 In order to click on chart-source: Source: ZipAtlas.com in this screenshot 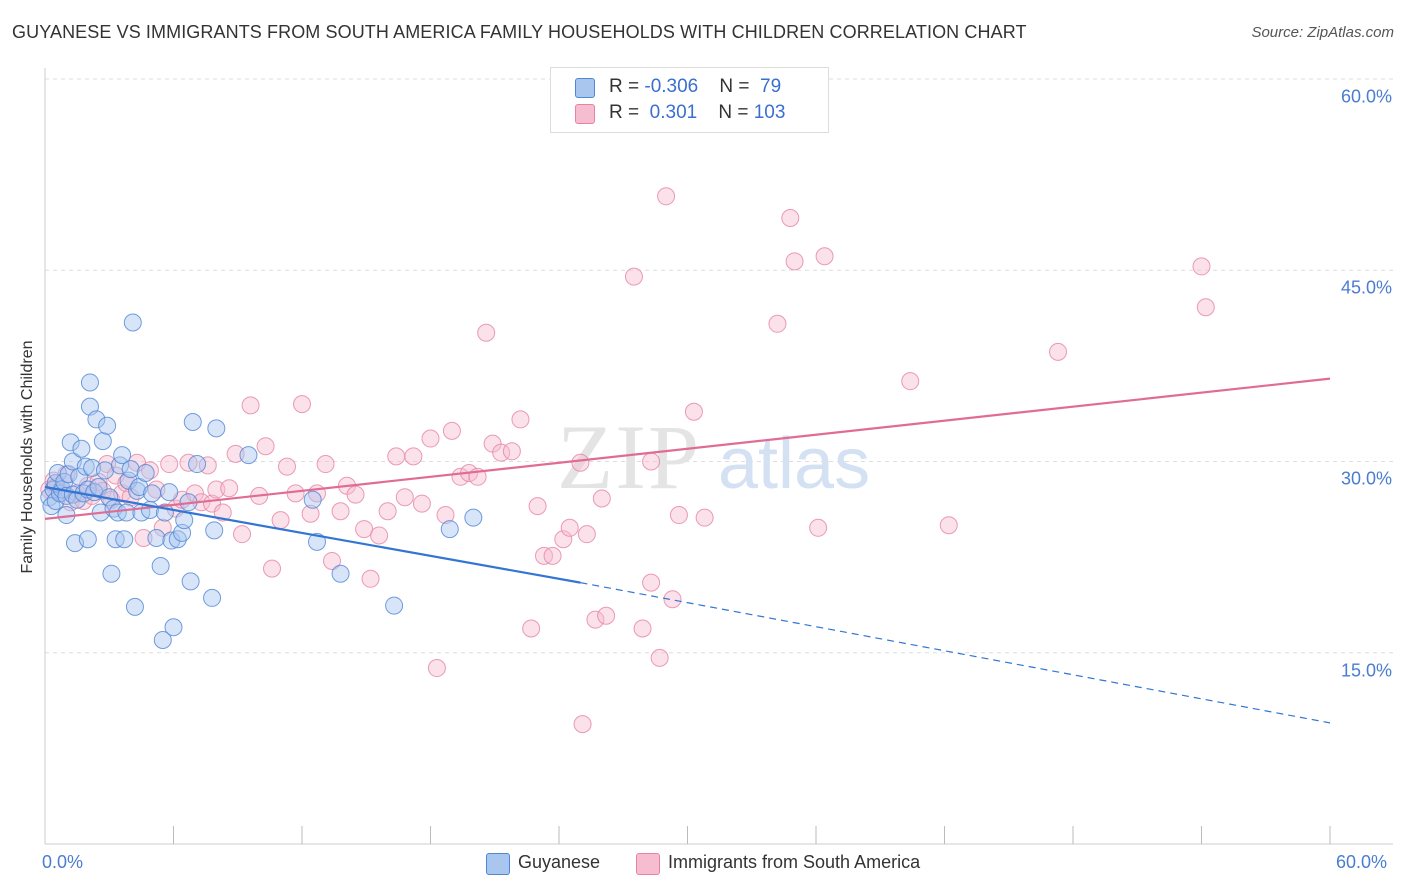, I will do `click(1322, 32)`.